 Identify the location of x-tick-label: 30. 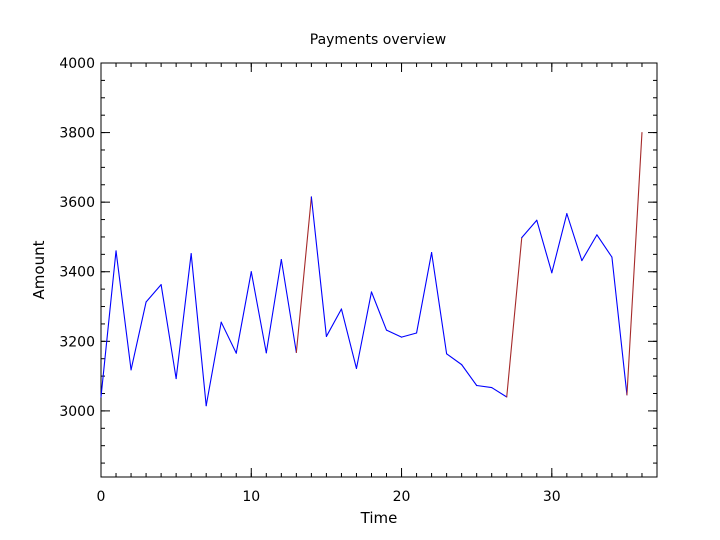
(552, 497).